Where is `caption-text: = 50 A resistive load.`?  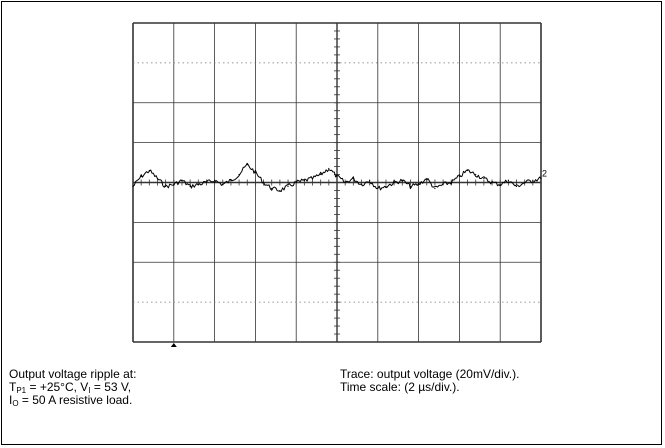
caption-text: = 50 A resistive load. is located at coordinates (75, 400).